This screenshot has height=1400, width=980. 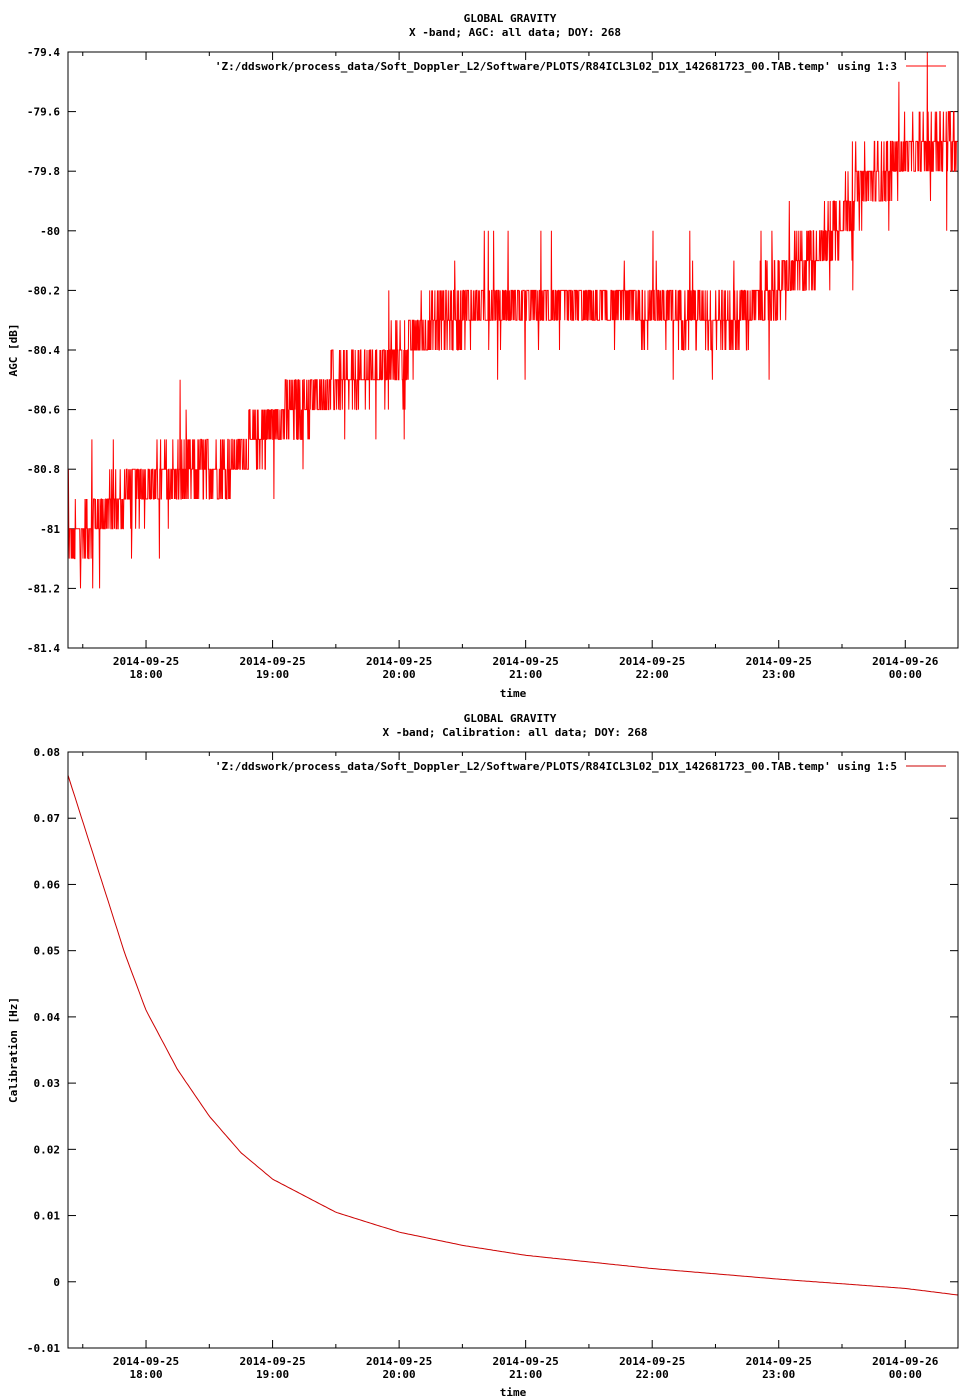 I want to click on y-tick-label: -80.4, so click(x=43, y=350).